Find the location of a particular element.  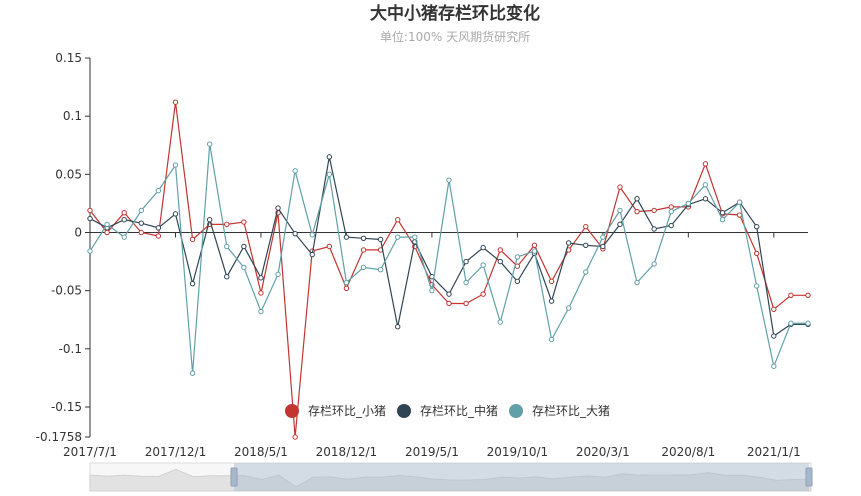

zoom-selection is located at coordinates (521, 477).